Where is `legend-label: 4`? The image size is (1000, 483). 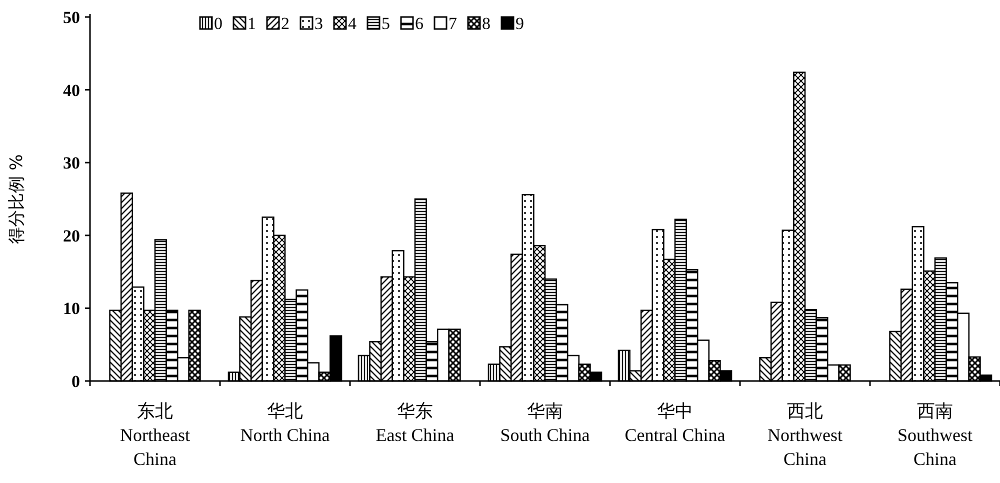
legend-label: 4 is located at coordinates (352, 23).